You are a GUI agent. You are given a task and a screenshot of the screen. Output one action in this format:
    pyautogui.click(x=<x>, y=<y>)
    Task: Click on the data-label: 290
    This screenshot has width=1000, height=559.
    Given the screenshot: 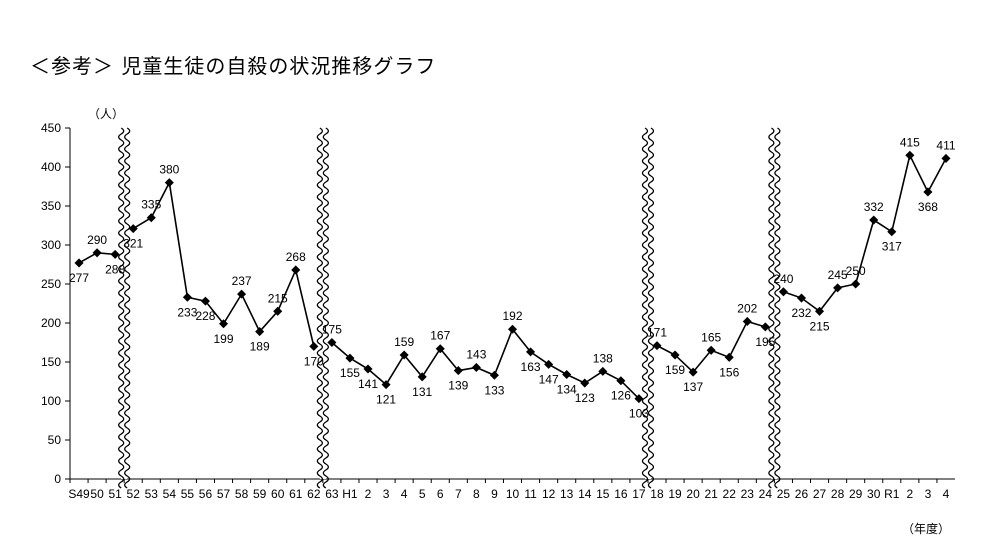 What is the action you would take?
    pyautogui.click(x=97, y=240)
    